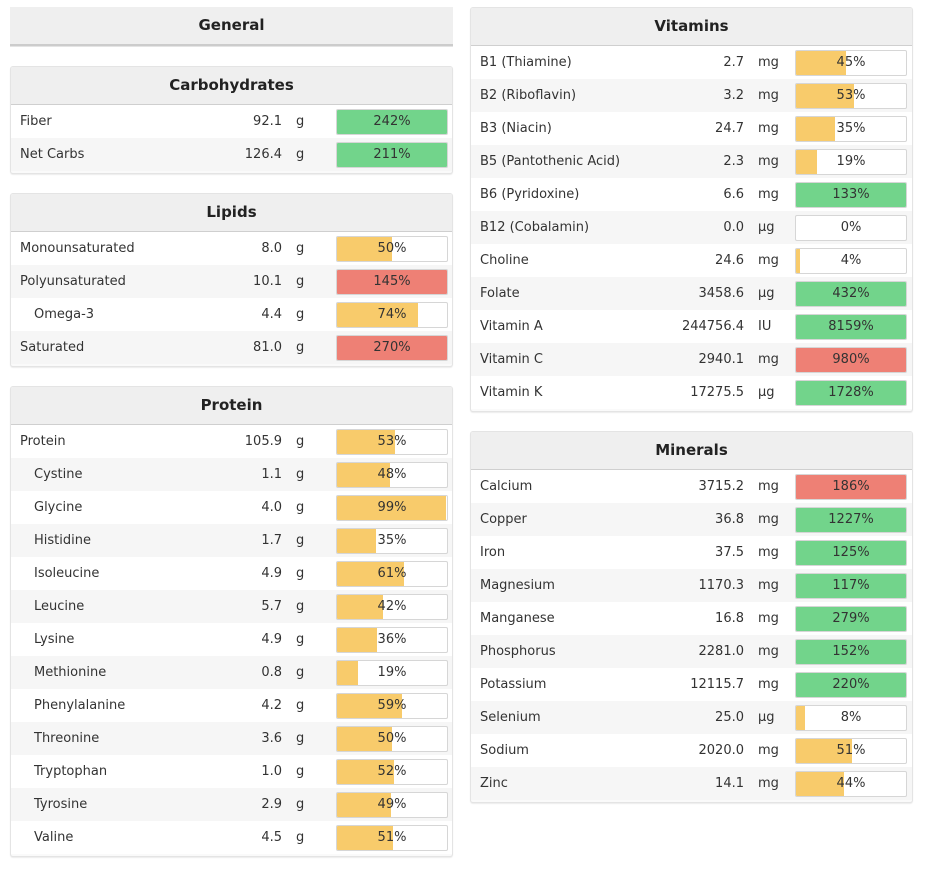 The image size is (931, 876). I want to click on percent-bar: 35%, so click(392, 541).